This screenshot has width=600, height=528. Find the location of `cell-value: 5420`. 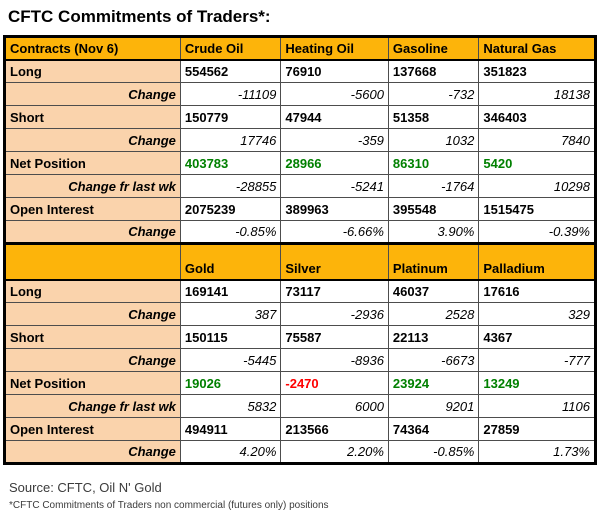

cell-value: 5420 is located at coordinates (537, 163).